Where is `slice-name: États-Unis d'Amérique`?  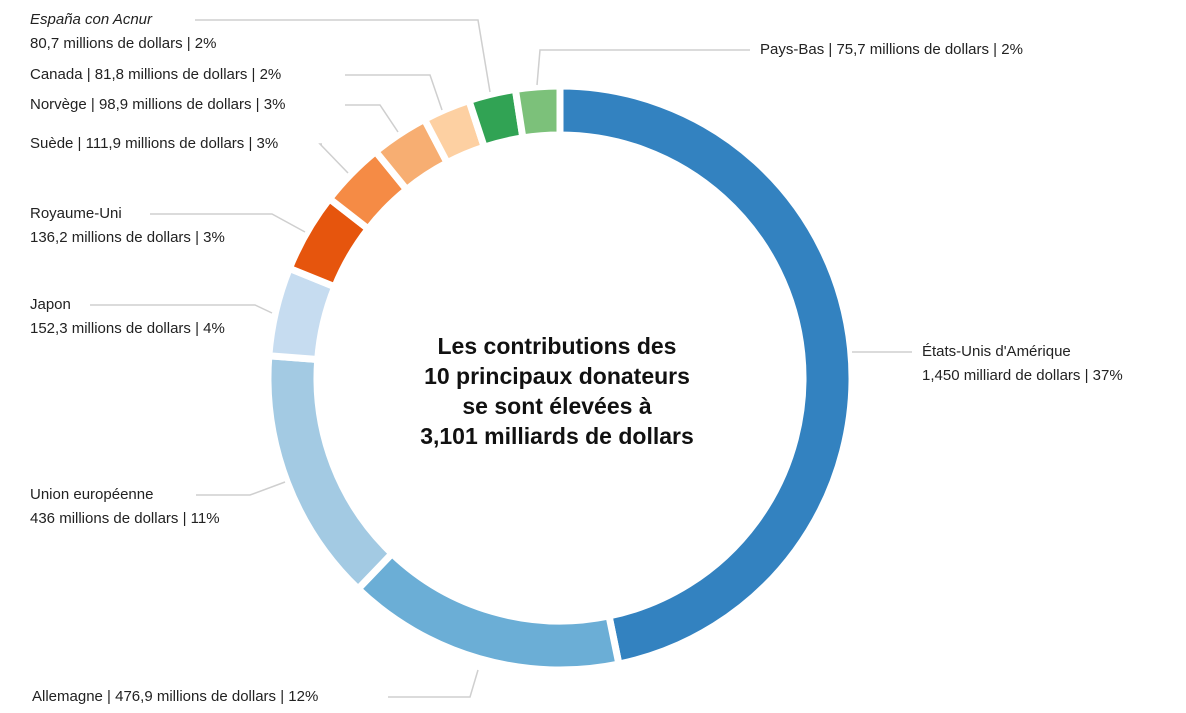 slice-name: États-Unis d'Amérique is located at coordinates (996, 351).